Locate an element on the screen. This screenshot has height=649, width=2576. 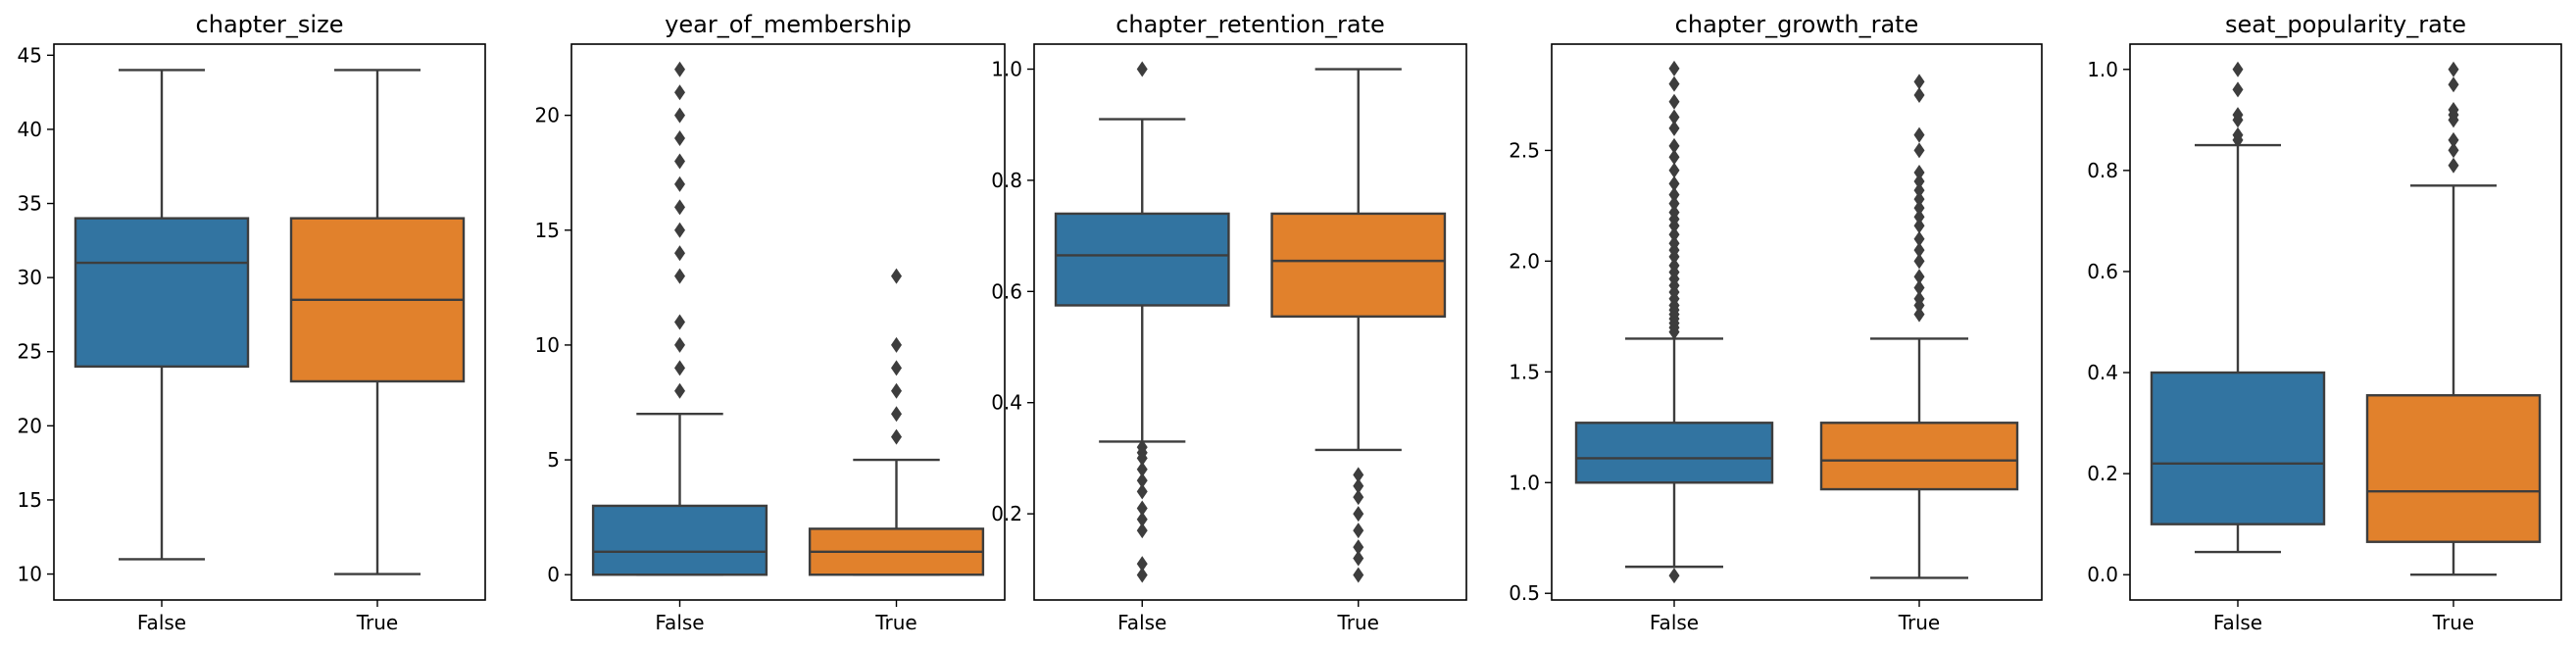
panel-title: chapter_growth_rate is located at coordinates (1797, 24).